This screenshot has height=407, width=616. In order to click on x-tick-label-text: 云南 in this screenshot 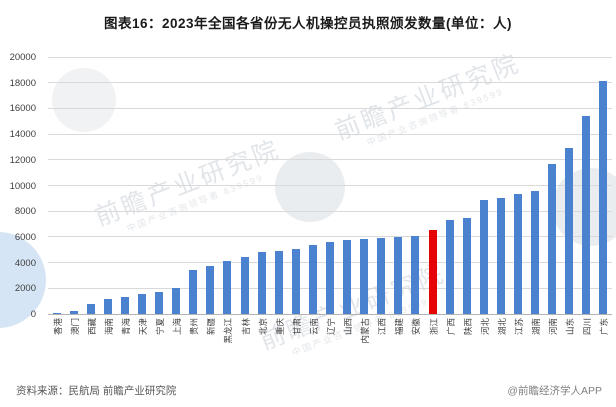, I will do `click(313, 327)`.